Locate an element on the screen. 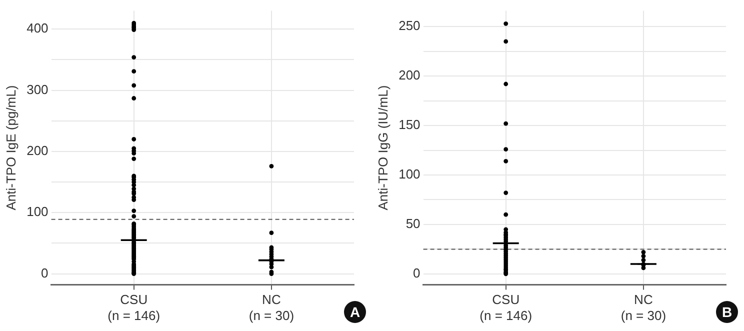  text: B is located at coordinates (727, 312).